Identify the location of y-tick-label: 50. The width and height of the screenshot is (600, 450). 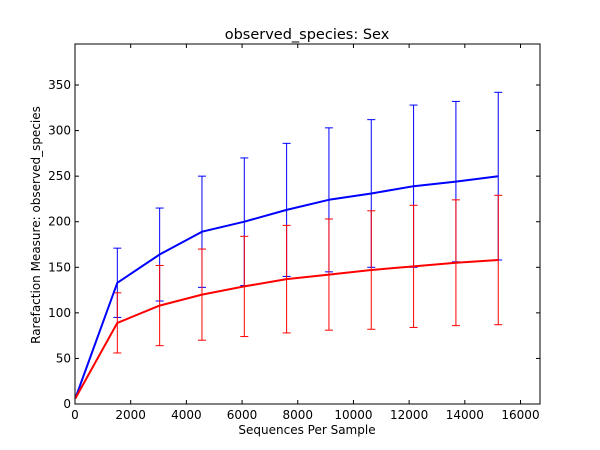
(63, 358).